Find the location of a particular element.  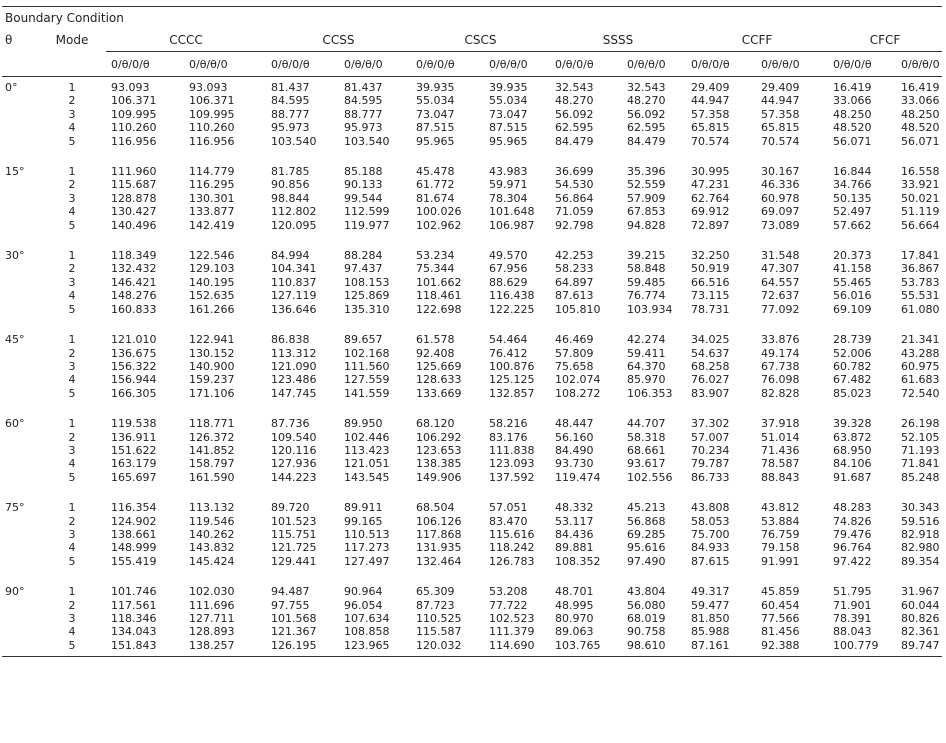

value-cell: 87.615 is located at coordinates (710, 561).